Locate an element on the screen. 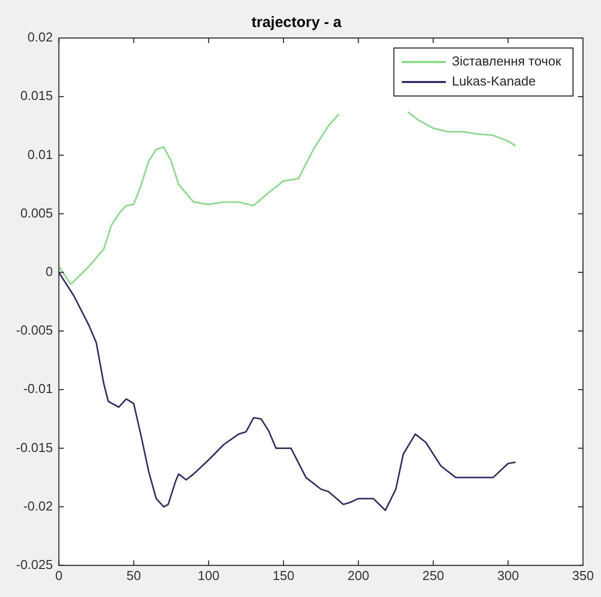 This screenshot has width=601, height=597. x-tick-label: 350 is located at coordinates (583, 575).